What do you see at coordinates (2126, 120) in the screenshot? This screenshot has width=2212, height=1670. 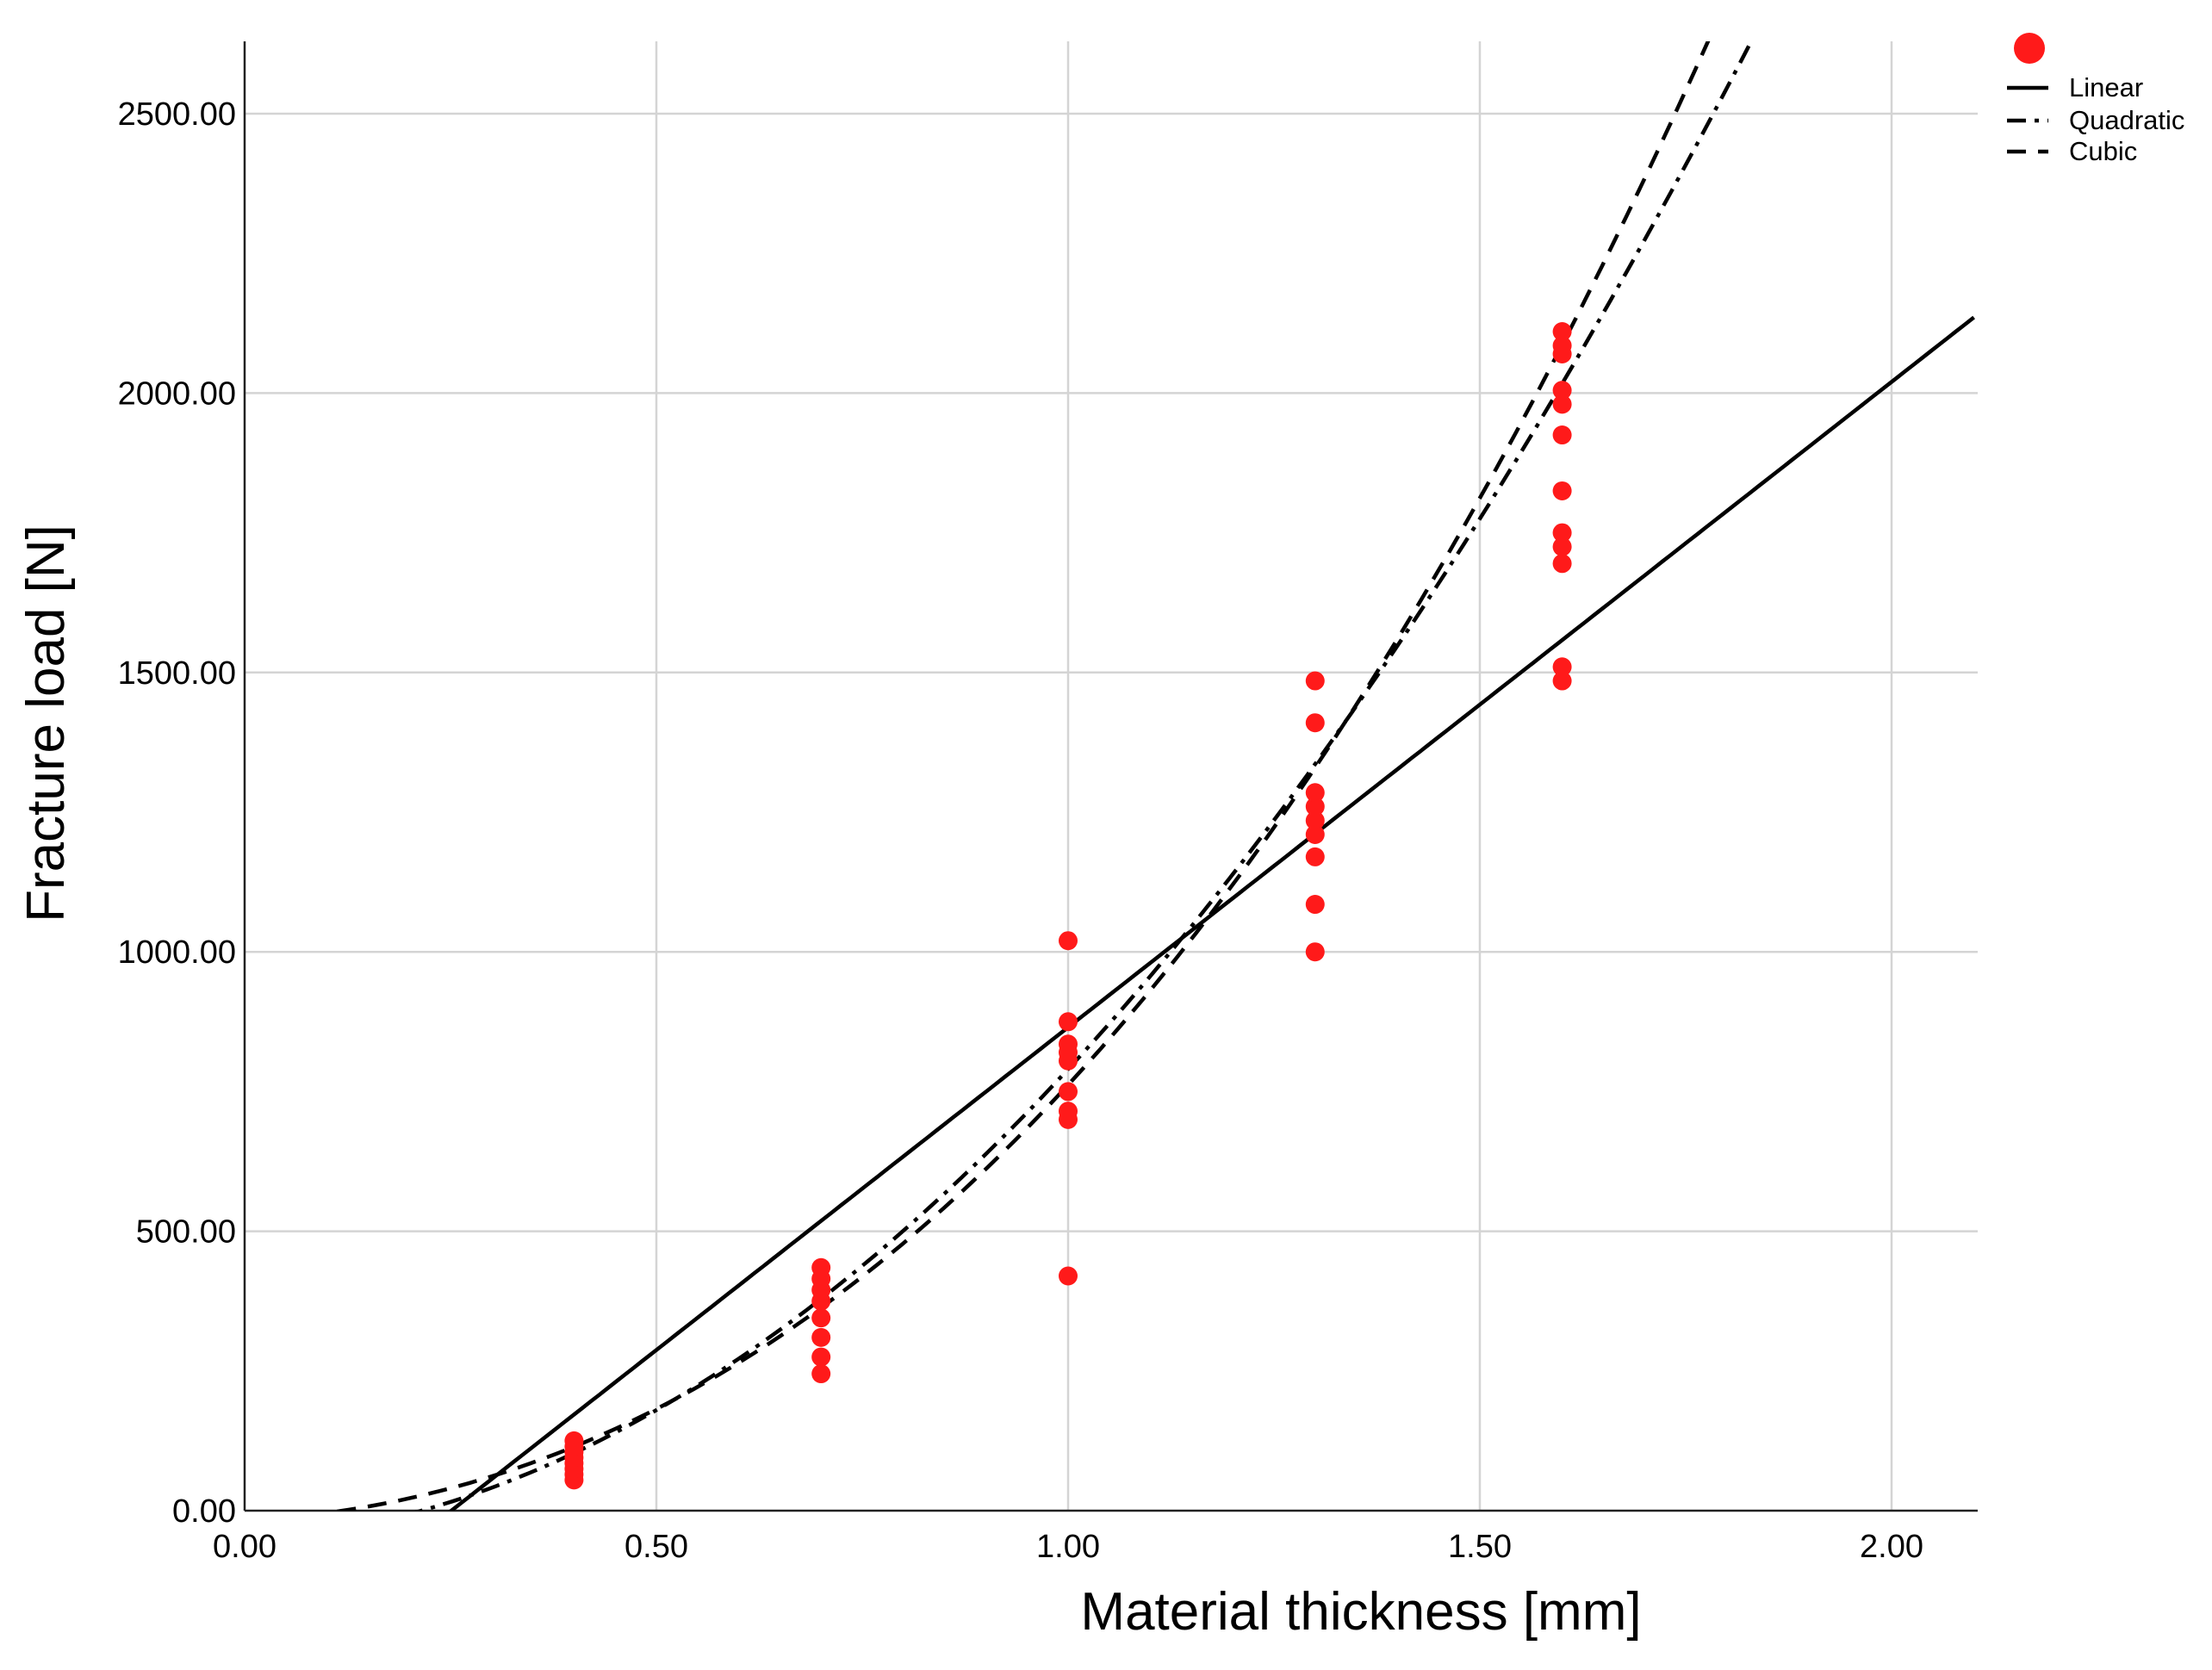 I see `legend-label-quadratic: Quadratic` at bounding box center [2126, 120].